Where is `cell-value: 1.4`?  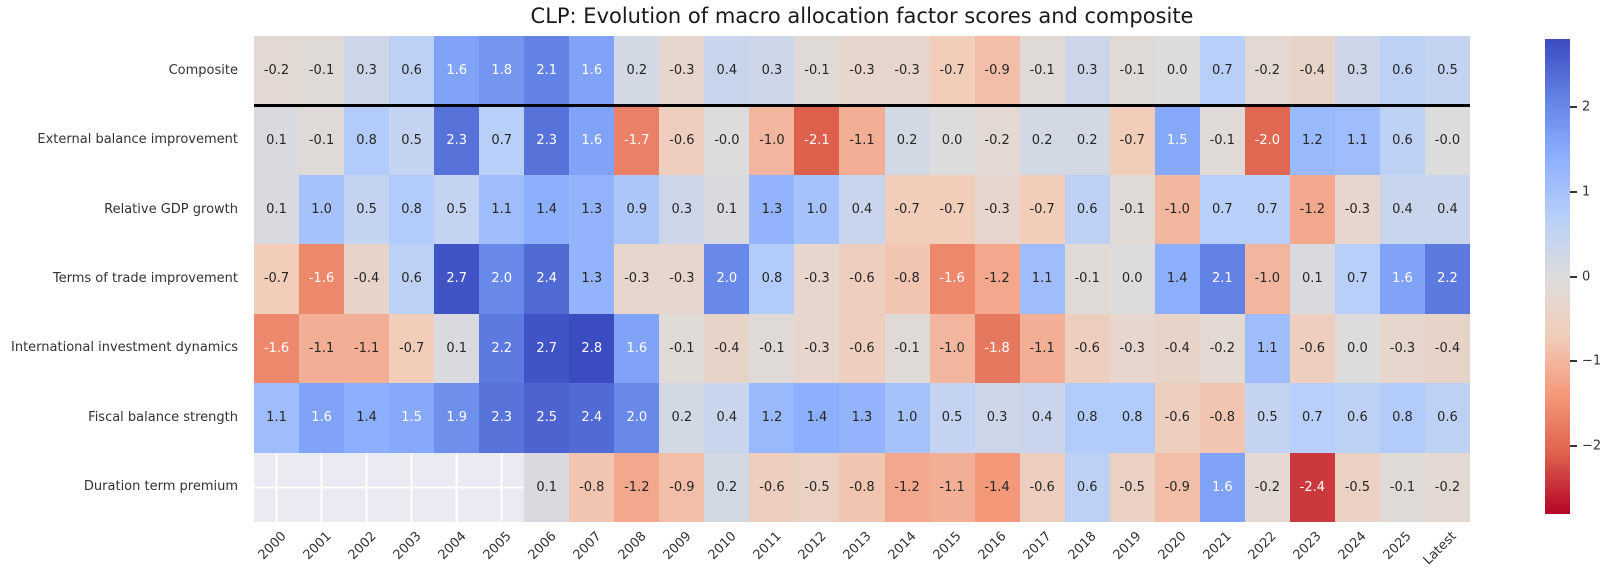 cell-value: 1.4 is located at coordinates (366, 418).